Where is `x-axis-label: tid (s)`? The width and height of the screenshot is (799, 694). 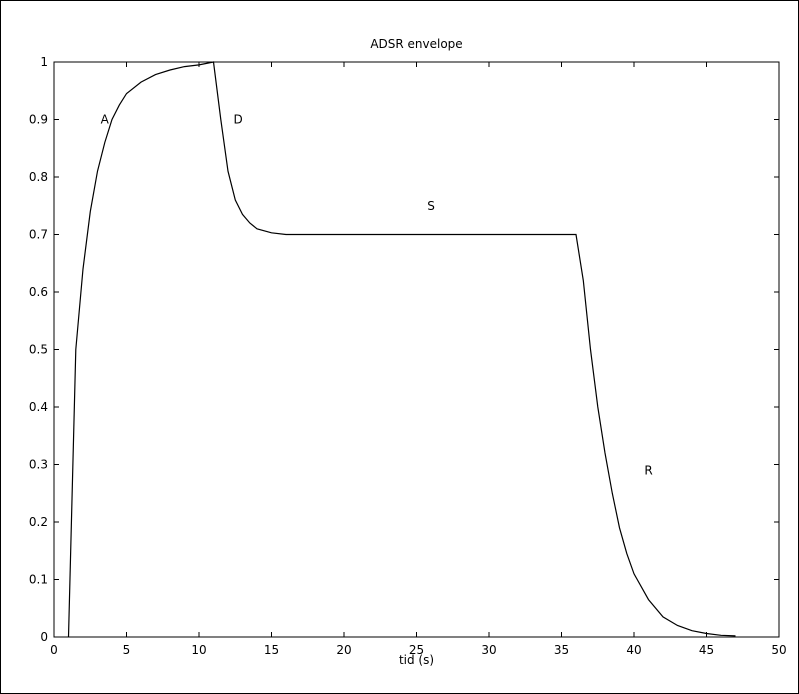
x-axis-label: tid (s) is located at coordinates (416, 660).